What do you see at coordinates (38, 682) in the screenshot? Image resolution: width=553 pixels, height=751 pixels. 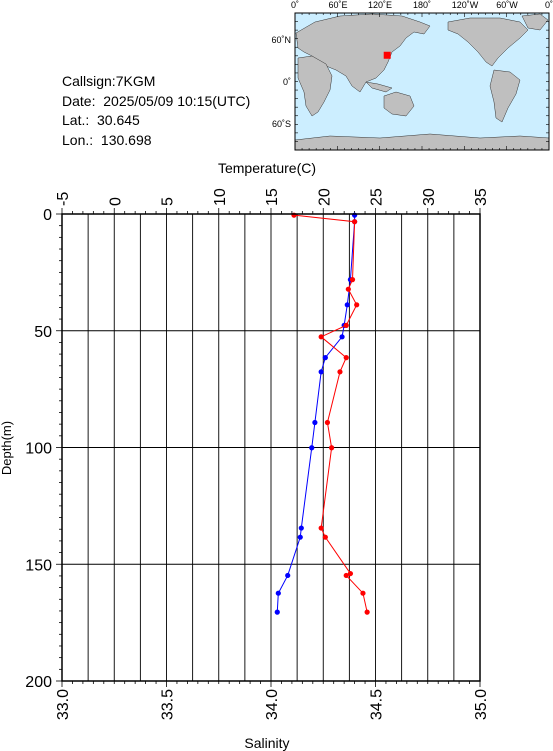 I see `left-axis-tick-label: 200` at bounding box center [38, 682].